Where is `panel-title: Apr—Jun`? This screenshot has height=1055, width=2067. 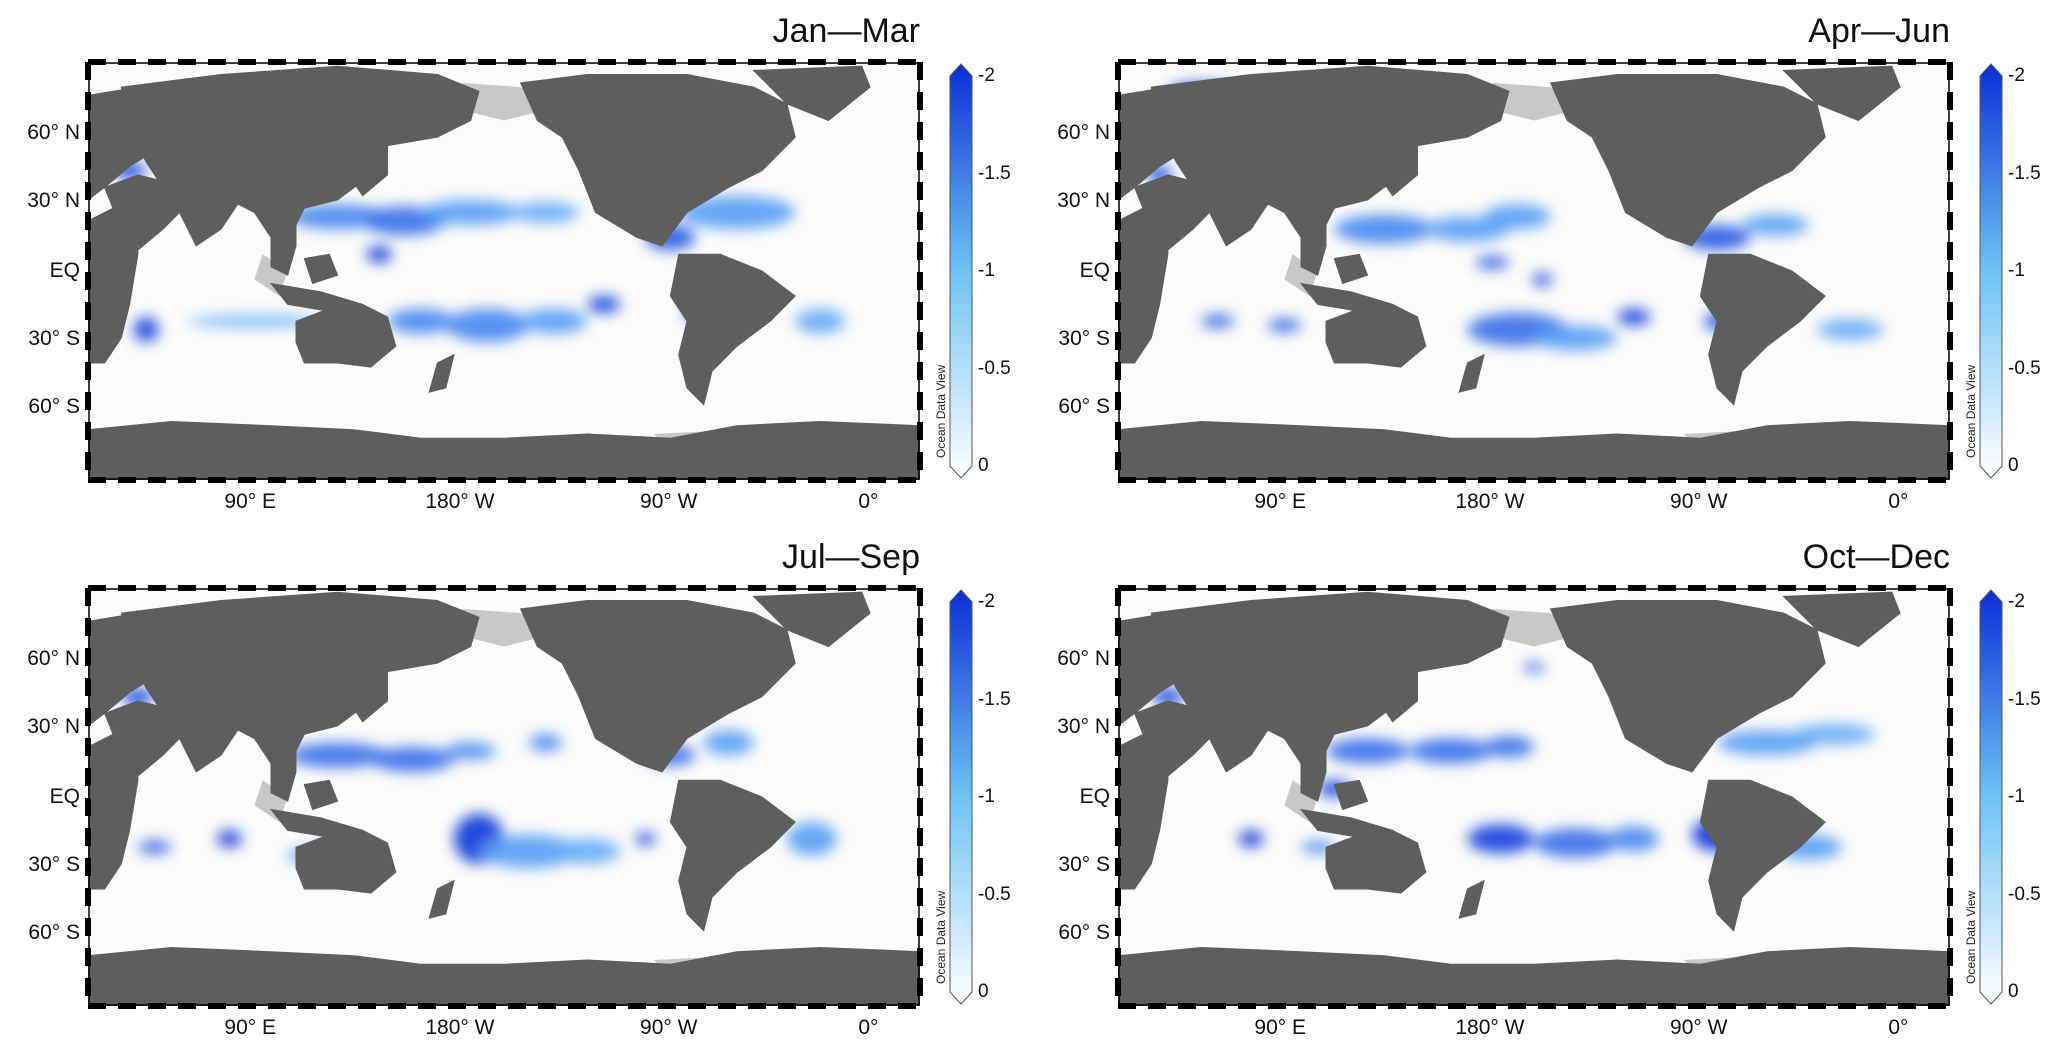 panel-title: Apr—Jun is located at coordinates (1879, 31).